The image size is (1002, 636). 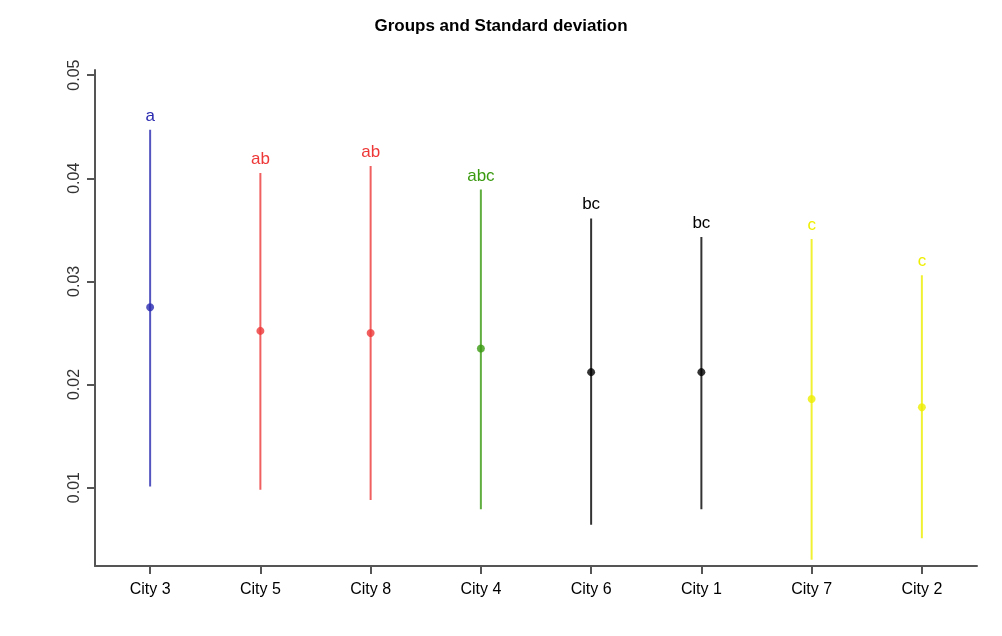 I want to click on y-tick-label: 0.02, so click(x=73, y=384).